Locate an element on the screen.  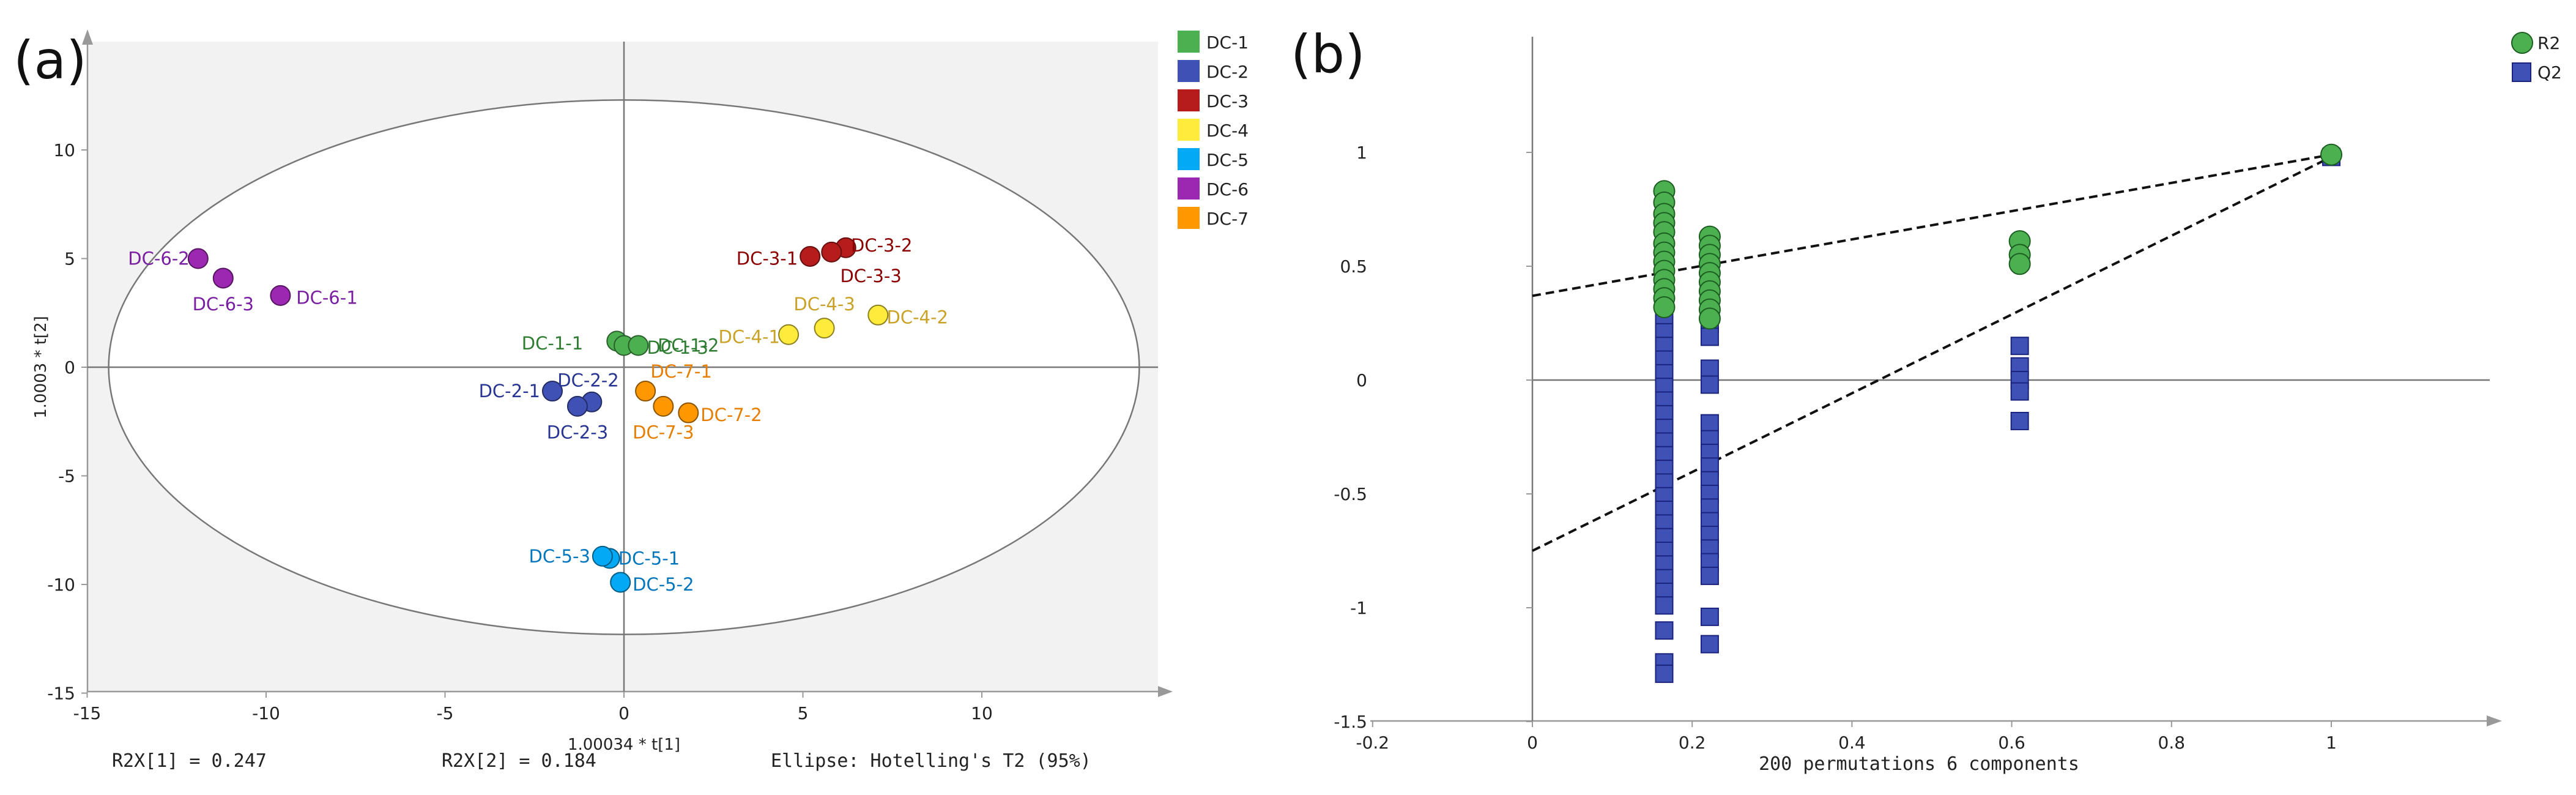
panel-a-point-label: DC-5-1 is located at coordinates (649, 558).